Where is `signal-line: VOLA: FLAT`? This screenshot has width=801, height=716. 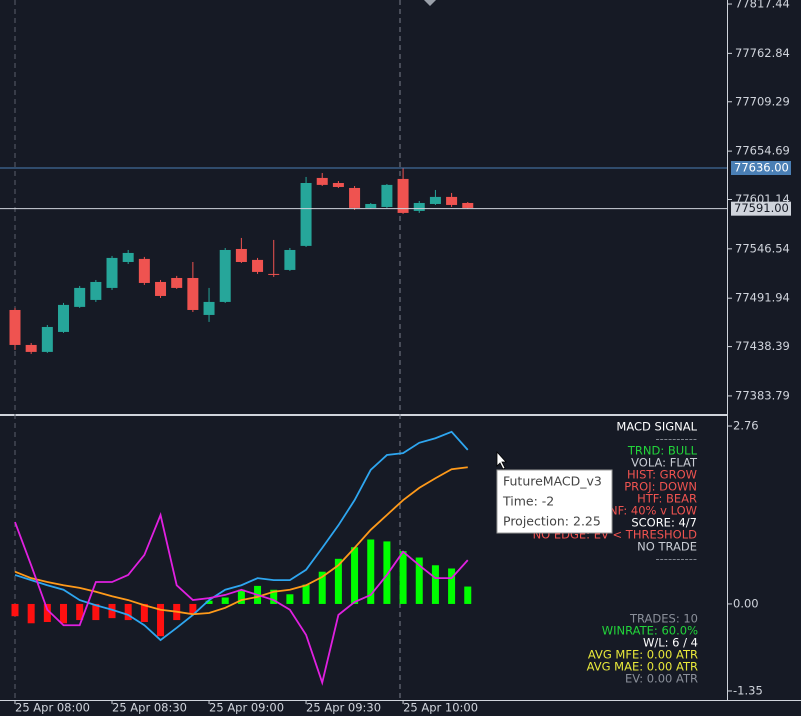 signal-line: VOLA: FLAT is located at coordinates (664, 463).